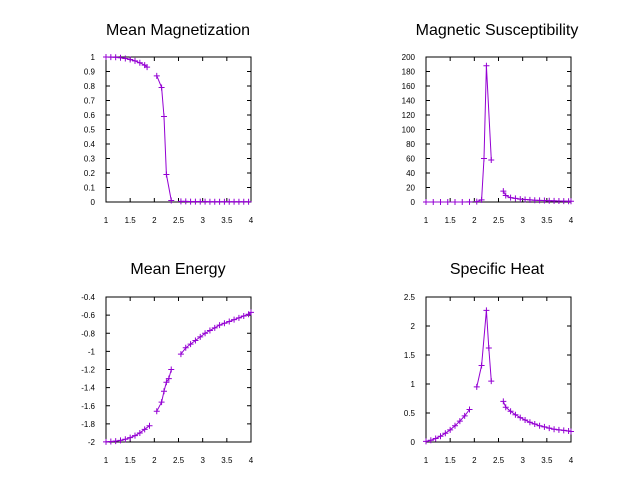 The image size is (640, 480). Describe the element at coordinates (413, 326) in the screenshot. I see `specific-heat-y-tick-label: 2` at that location.